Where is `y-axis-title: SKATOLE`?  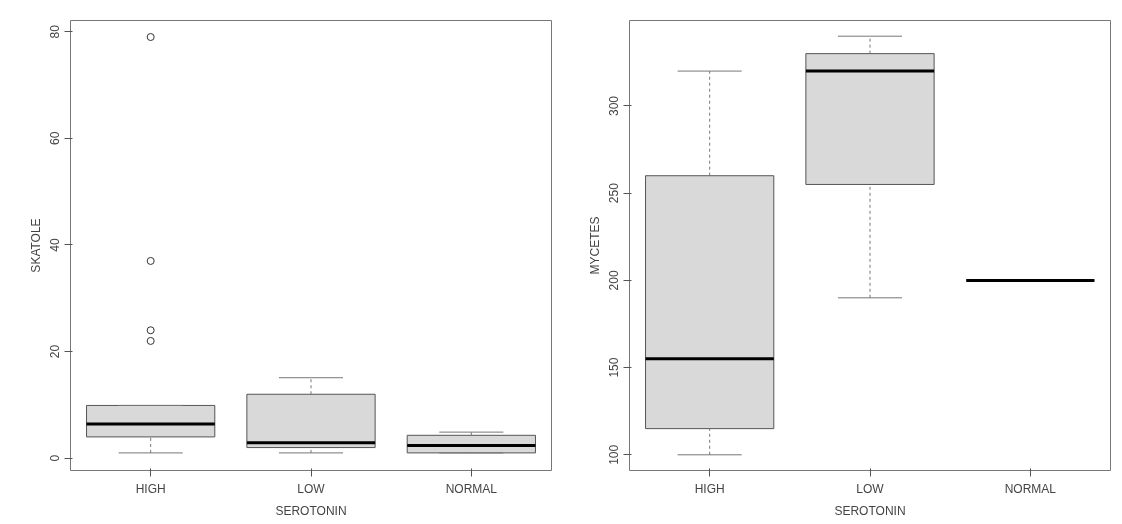
y-axis-title: SKATOLE is located at coordinates (35, 245).